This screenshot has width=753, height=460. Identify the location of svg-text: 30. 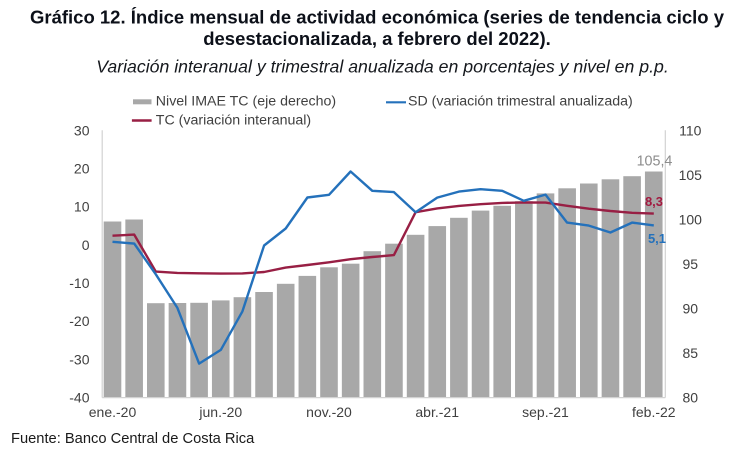
(82, 130).